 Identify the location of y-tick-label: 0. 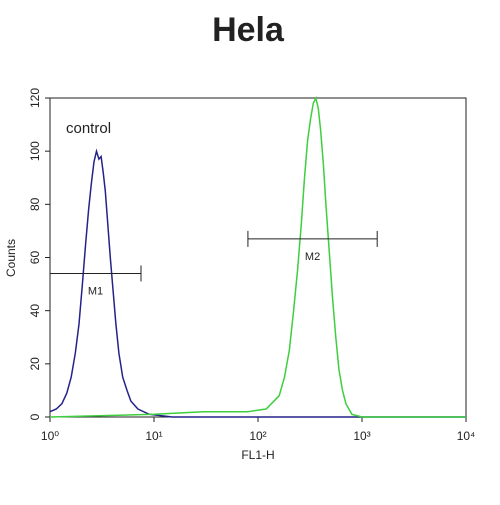
(35, 416).